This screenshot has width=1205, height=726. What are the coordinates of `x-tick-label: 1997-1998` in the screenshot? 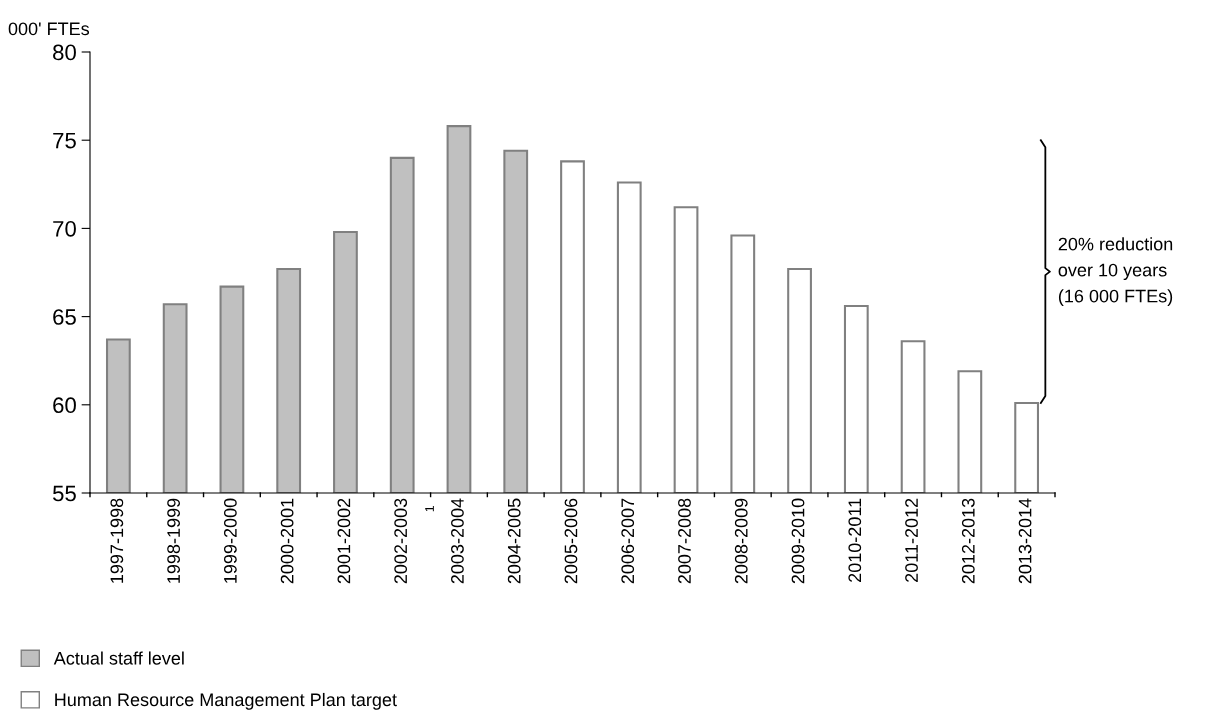 It's located at (117, 540).